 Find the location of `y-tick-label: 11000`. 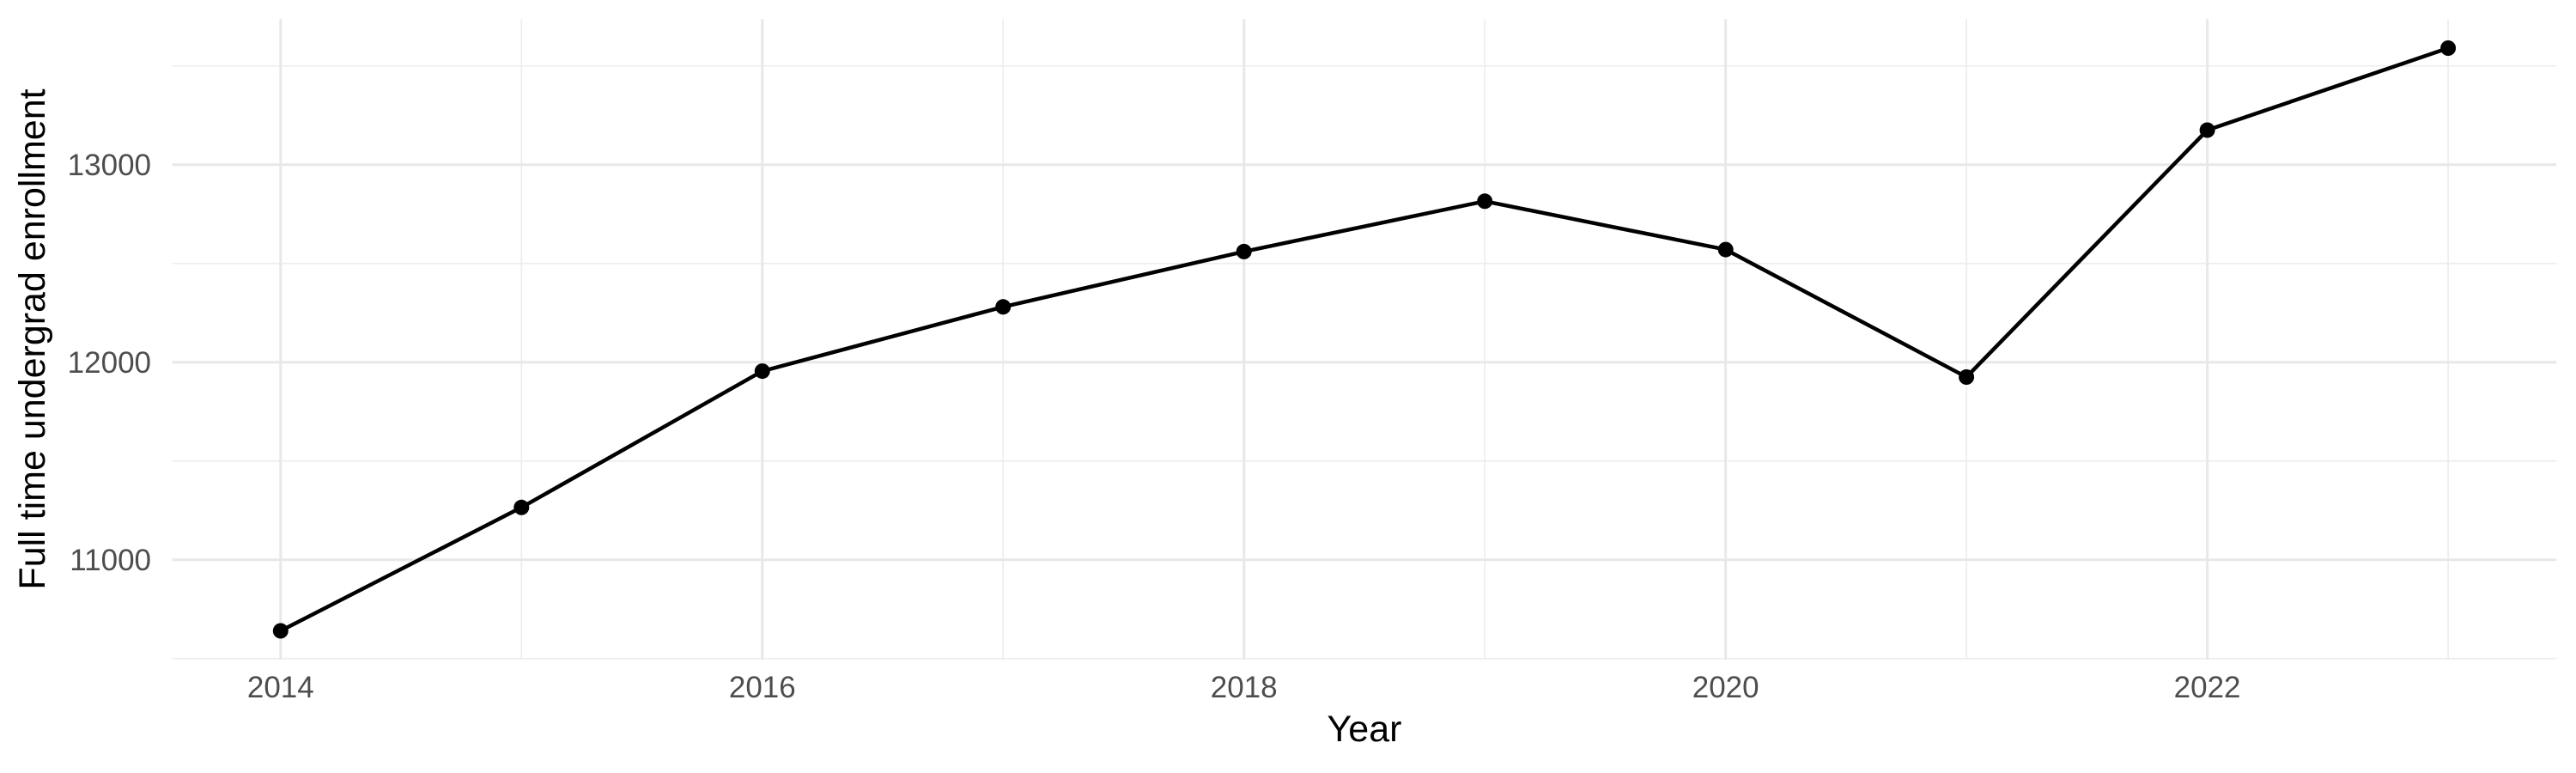

y-tick-label: 11000 is located at coordinates (111, 560).